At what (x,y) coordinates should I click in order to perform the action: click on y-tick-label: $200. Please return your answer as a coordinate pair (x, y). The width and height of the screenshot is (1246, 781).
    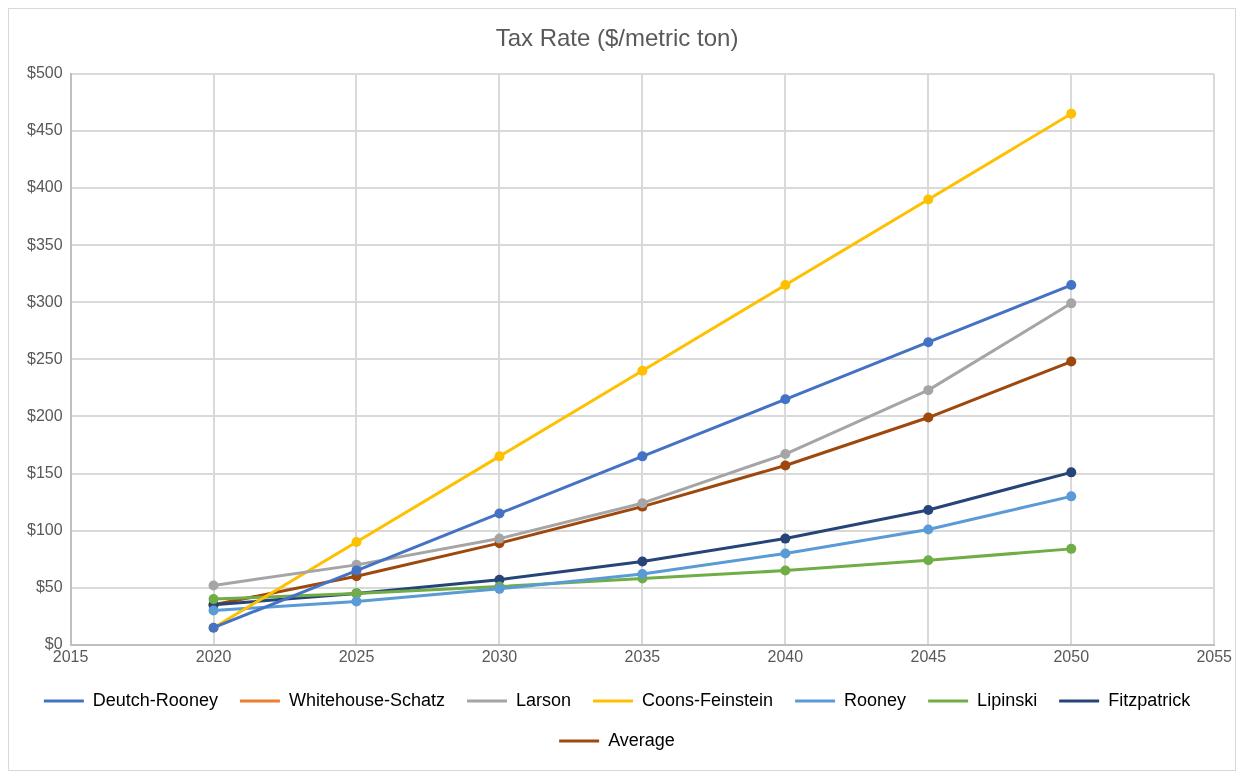
    Looking at the image, I should click on (45, 415).